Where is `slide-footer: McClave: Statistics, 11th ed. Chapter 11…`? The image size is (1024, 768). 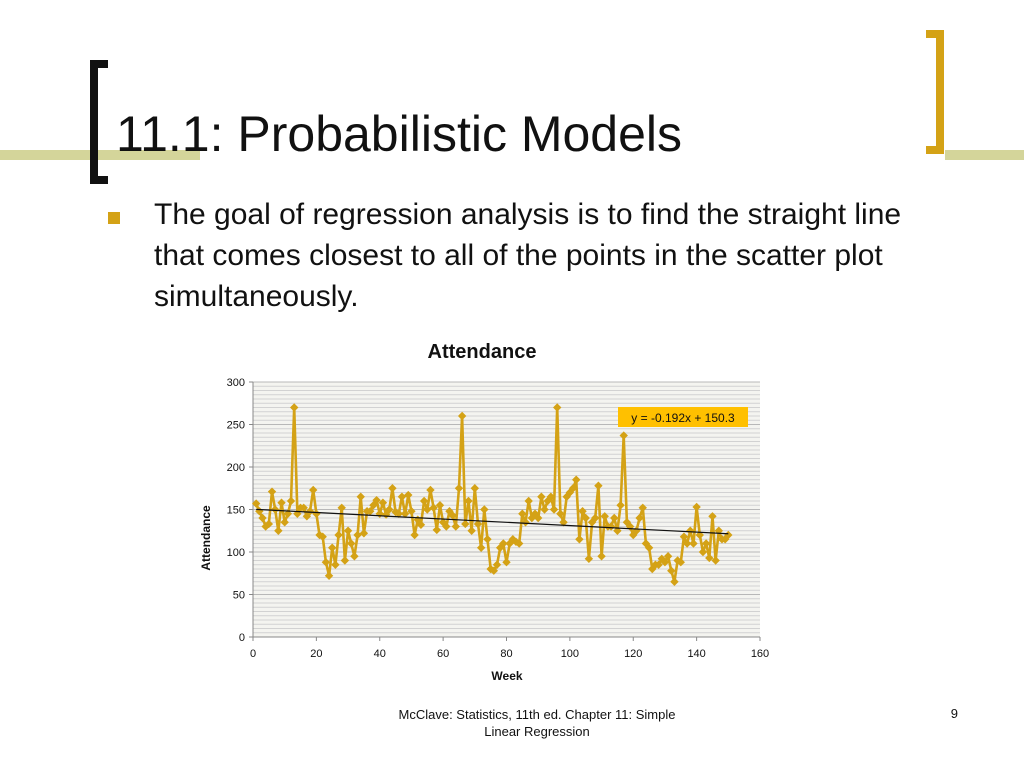
slide-footer: McClave: Statistics, 11th ed. Chapter 11… is located at coordinates (537, 723).